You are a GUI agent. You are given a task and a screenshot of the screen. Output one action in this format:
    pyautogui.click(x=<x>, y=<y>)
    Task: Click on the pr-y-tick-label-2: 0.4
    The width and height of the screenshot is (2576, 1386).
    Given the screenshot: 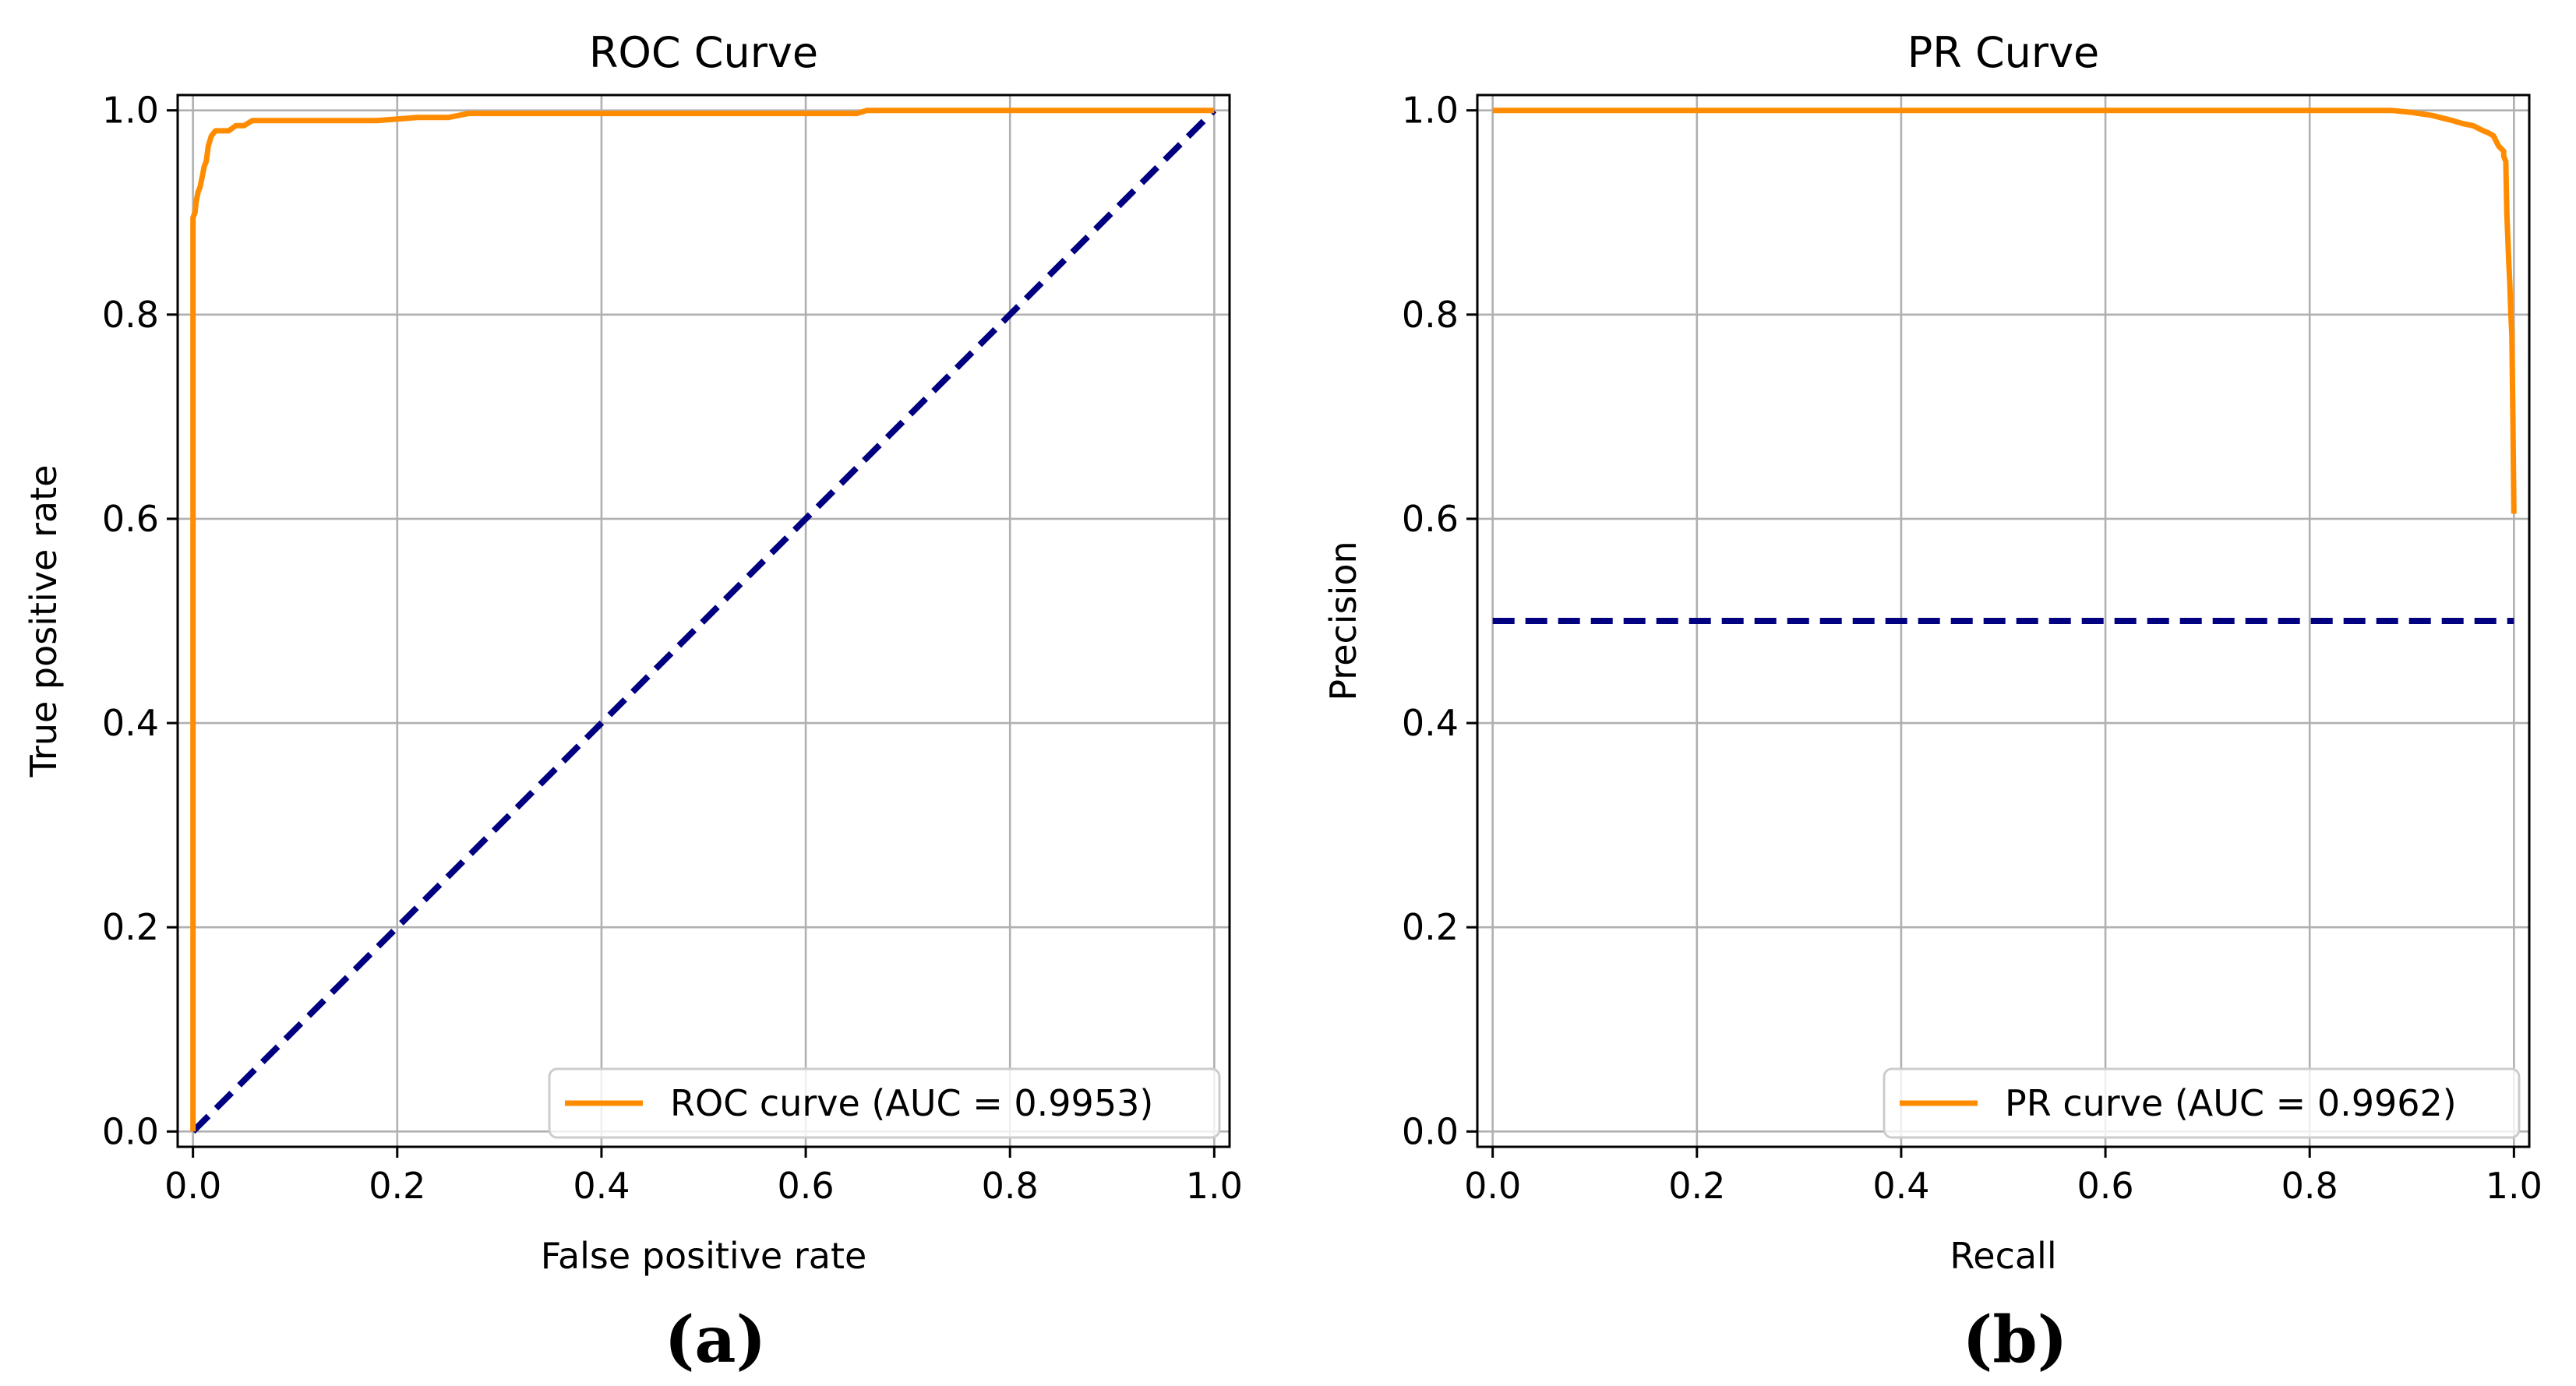 What is the action you would take?
    pyautogui.click(x=1430, y=723)
    